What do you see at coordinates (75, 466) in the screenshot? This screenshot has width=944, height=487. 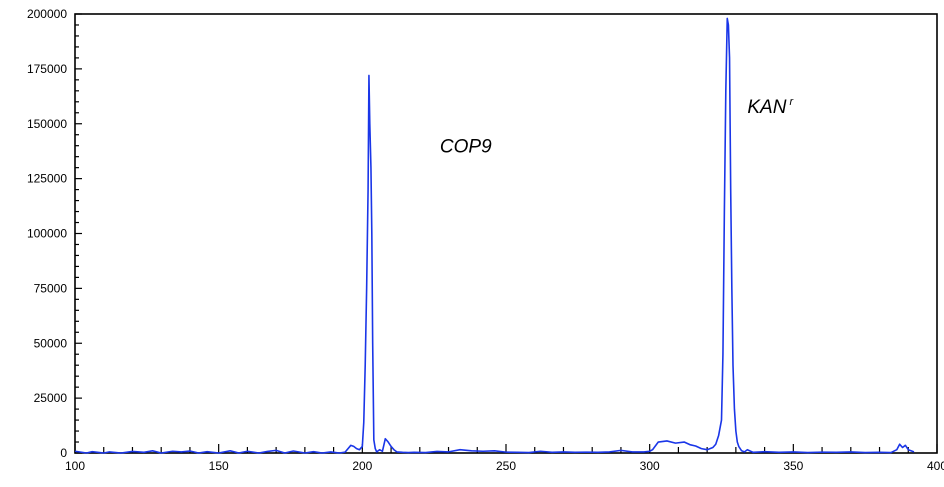 I see `x-tick-label: 100` at bounding box center [75, 466].